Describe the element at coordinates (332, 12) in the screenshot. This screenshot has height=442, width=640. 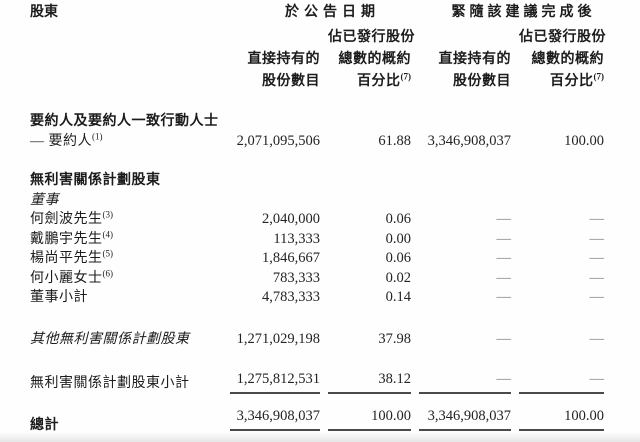
I see `group-header-announcement-date: 於公告日期` at that location.